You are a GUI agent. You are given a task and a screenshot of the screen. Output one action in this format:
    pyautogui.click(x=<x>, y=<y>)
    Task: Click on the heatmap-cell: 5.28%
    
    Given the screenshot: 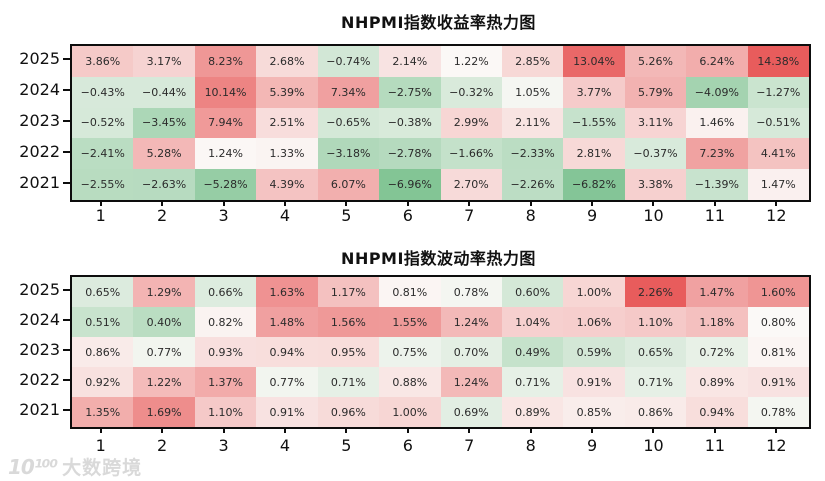 What is the action you would take?
    pyautogui.click(x=164, y=154)
    